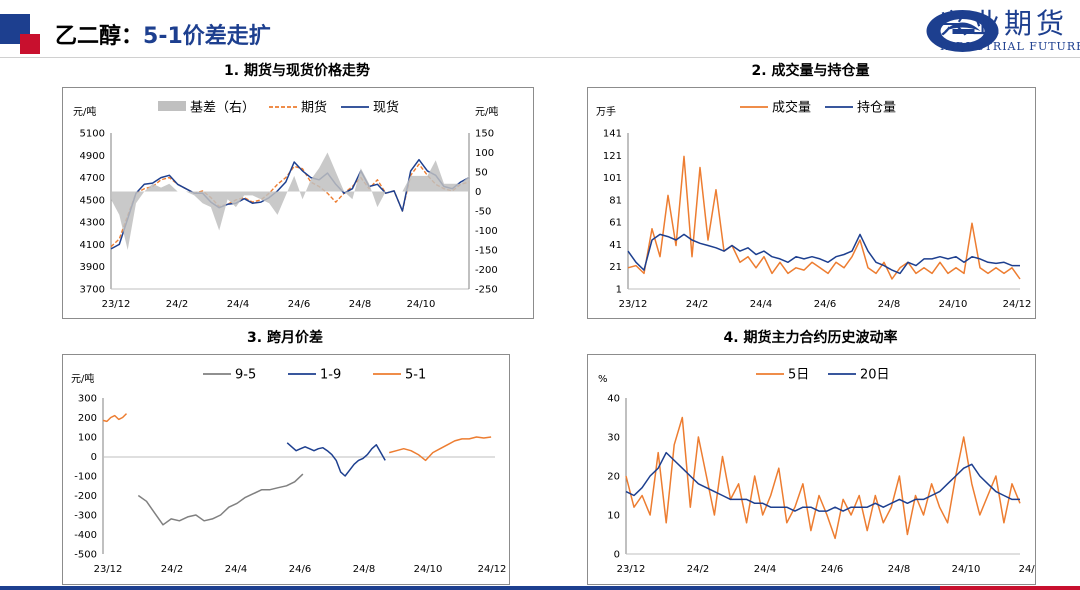  What do you see at coordinates (486, 290) in the screenshot?
I see `chart1-y2tick-label: -250` at bounding box center [486, 290].